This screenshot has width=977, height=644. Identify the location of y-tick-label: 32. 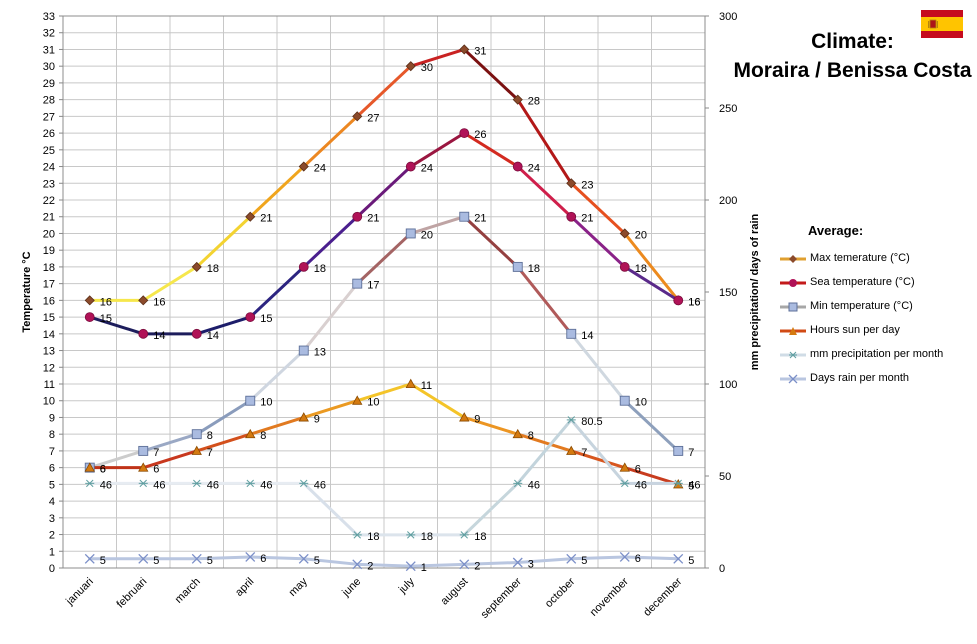
(49, 34).